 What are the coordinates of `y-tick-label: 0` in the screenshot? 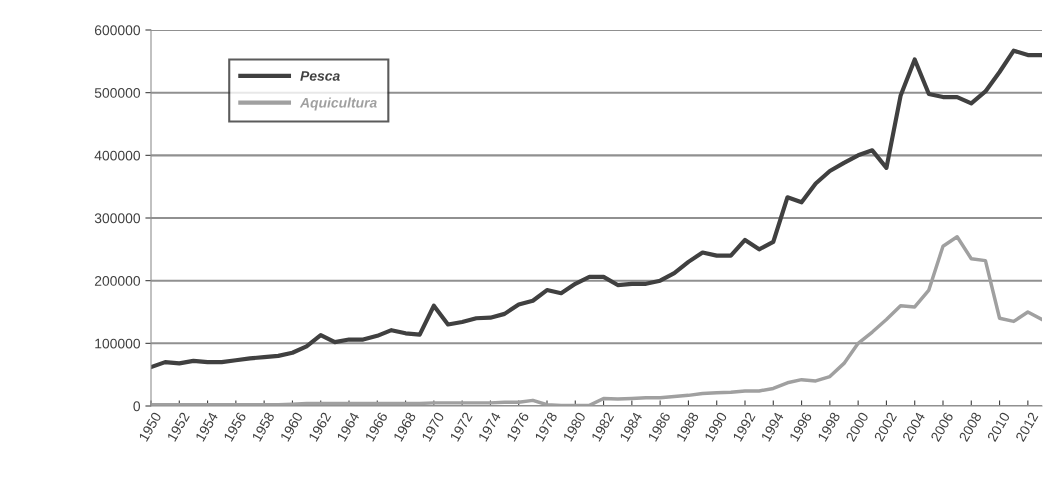 It's located at (137, 406).